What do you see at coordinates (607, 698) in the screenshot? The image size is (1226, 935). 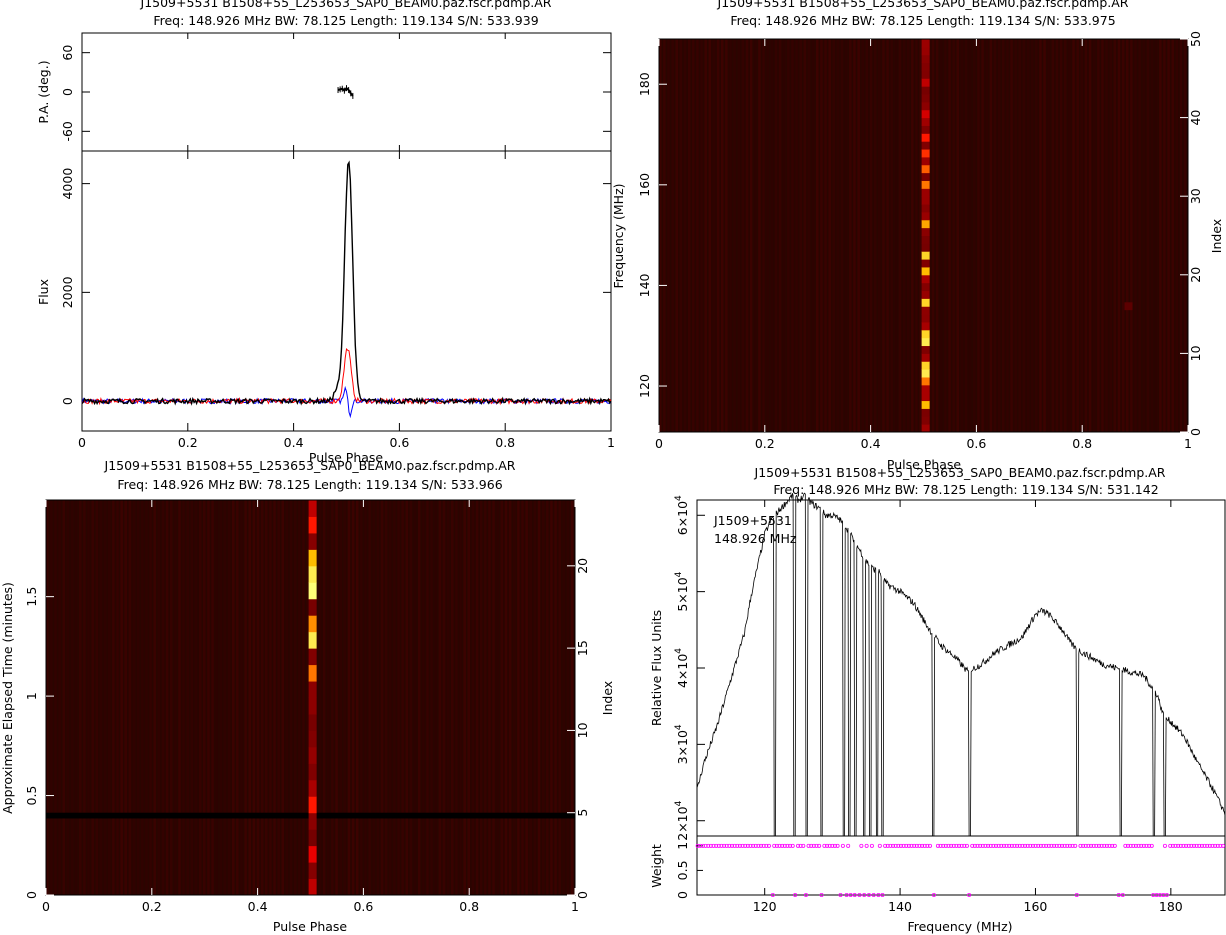 I see `time-index-axis-label: Index` at bounding box center [607, 698].